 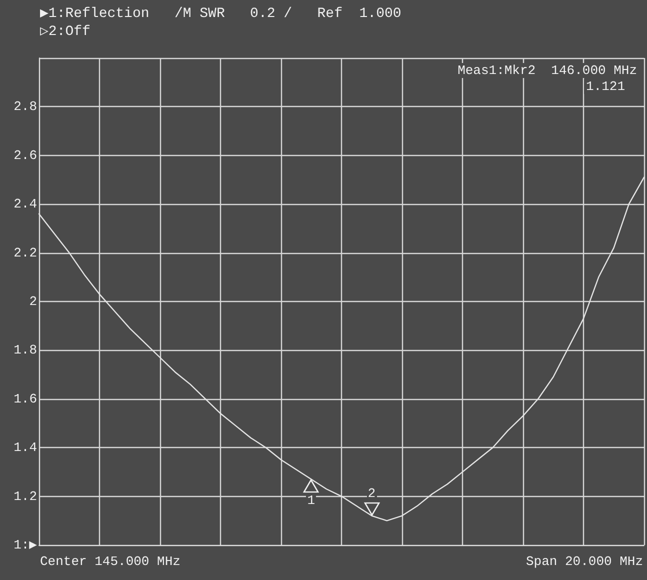 I want to click on annotation: 2, so click(x=371, y=493).